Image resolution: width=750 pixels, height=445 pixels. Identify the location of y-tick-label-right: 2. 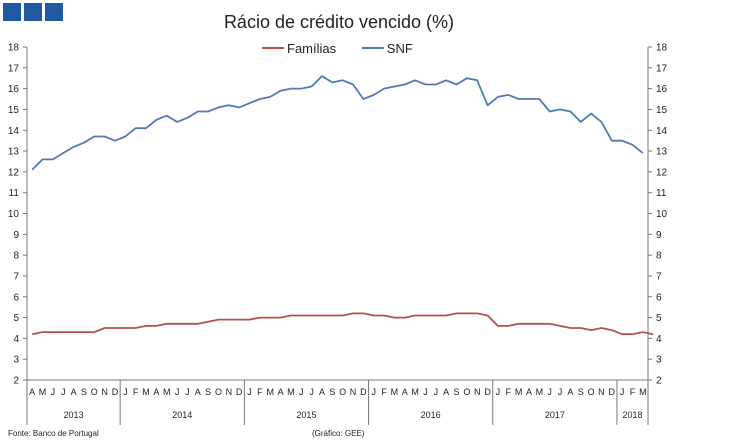
(659, 381).